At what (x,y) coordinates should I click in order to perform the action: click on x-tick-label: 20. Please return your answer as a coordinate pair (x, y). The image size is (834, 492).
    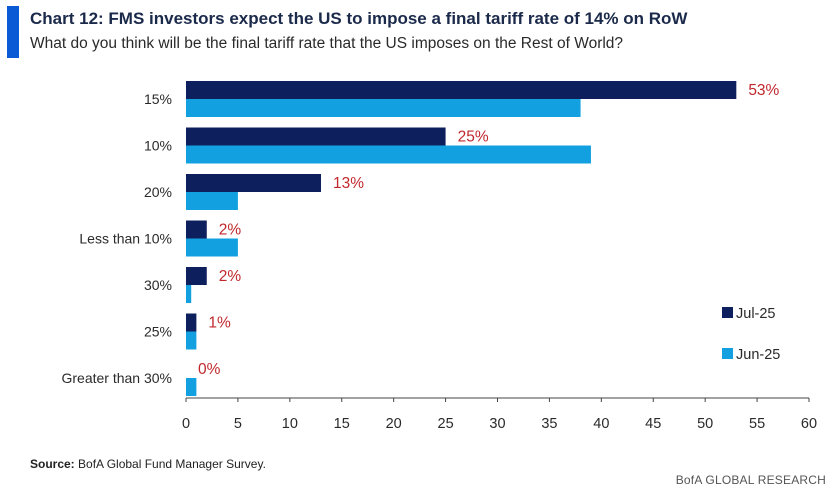
    Looking at the image, I should click on (394, 424).